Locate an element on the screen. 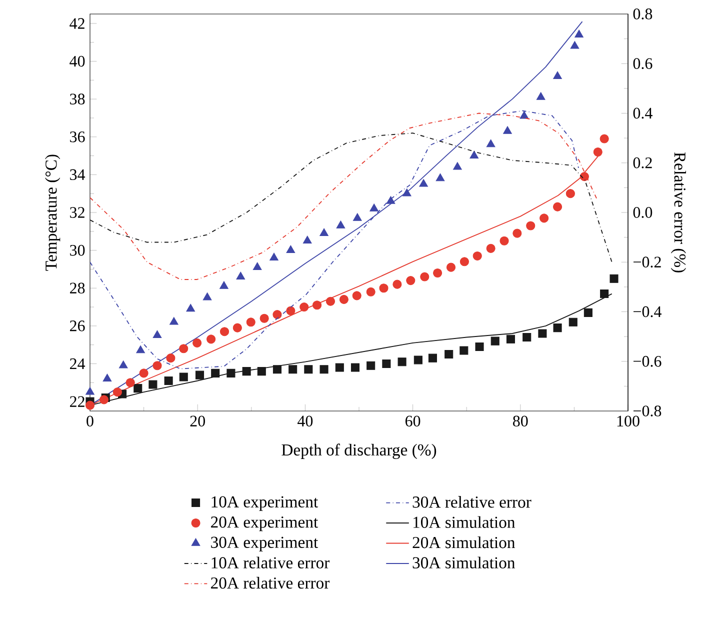  x-tick-label: 40 is located at coordinates (305, 421).